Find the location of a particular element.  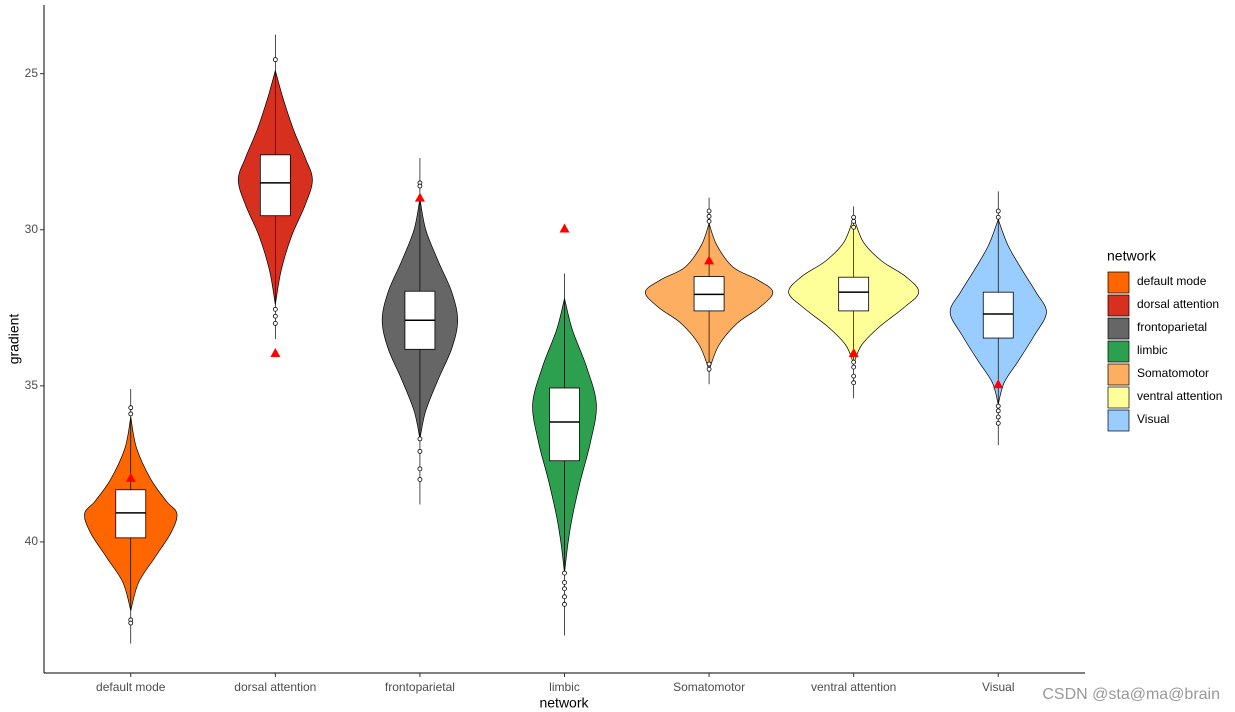

x-tick-label: Visual is located at coordinates (998, 687).